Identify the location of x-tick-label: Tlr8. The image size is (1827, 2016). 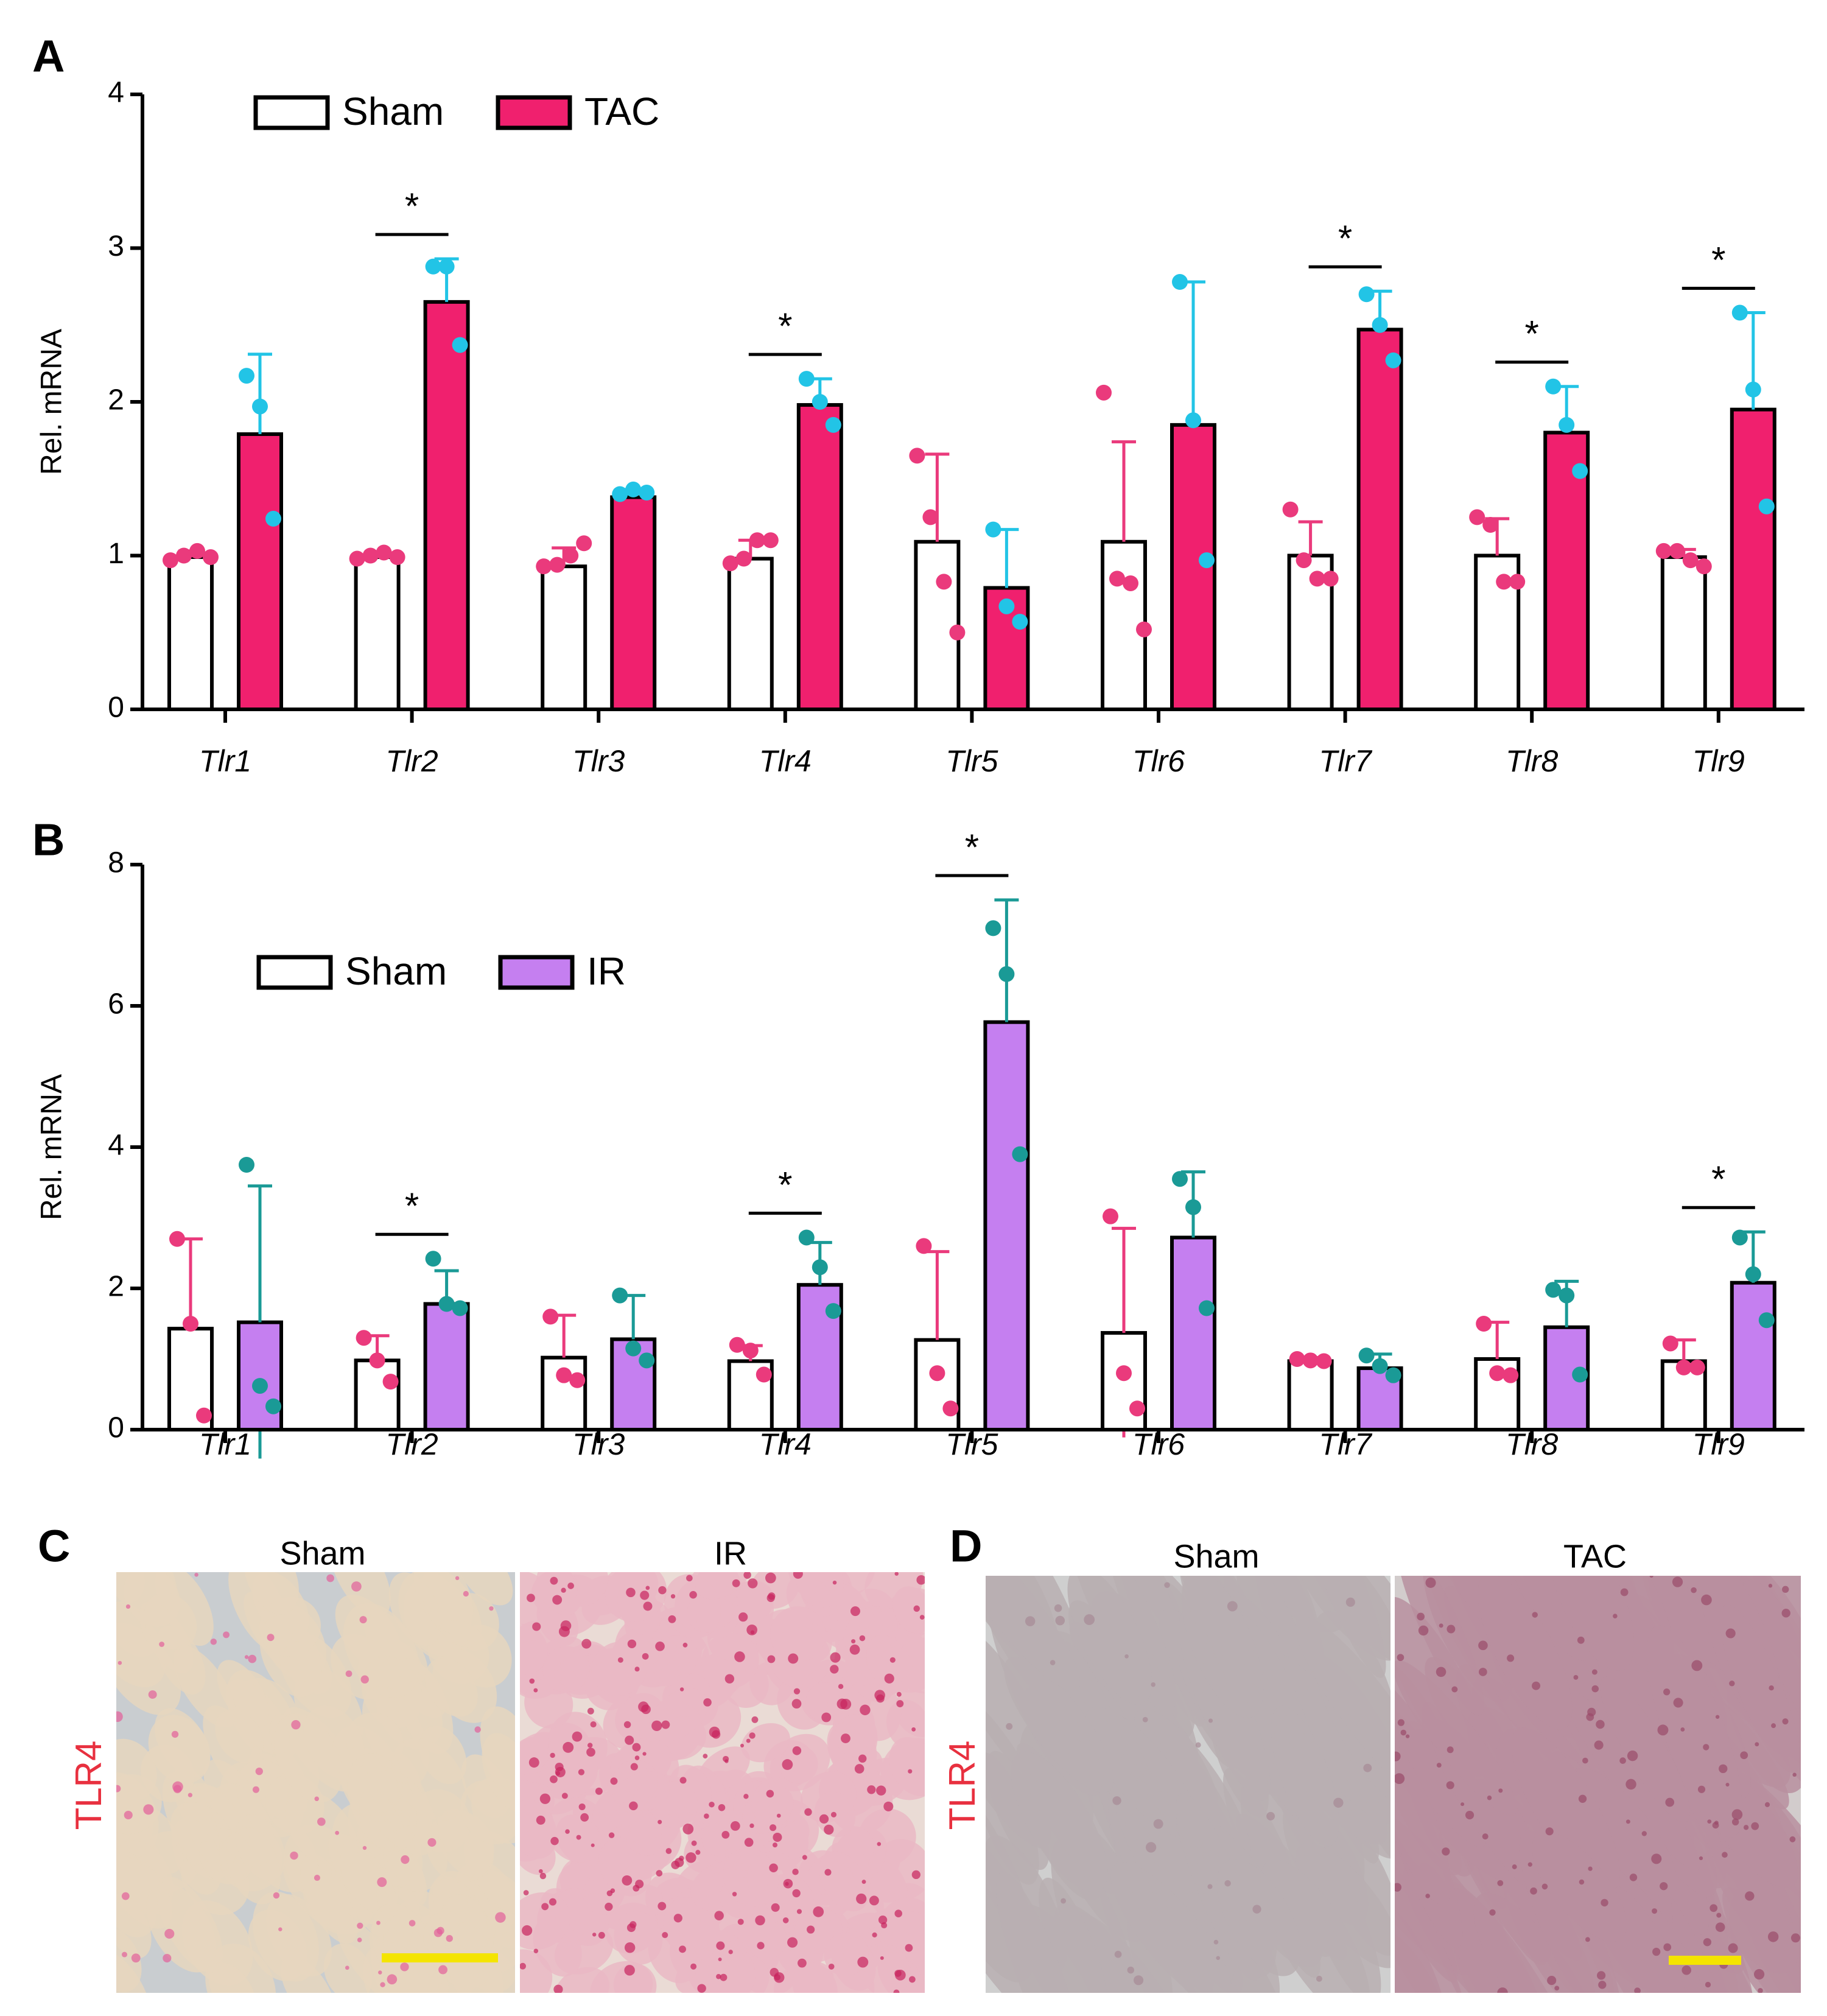
(1532, 1444).